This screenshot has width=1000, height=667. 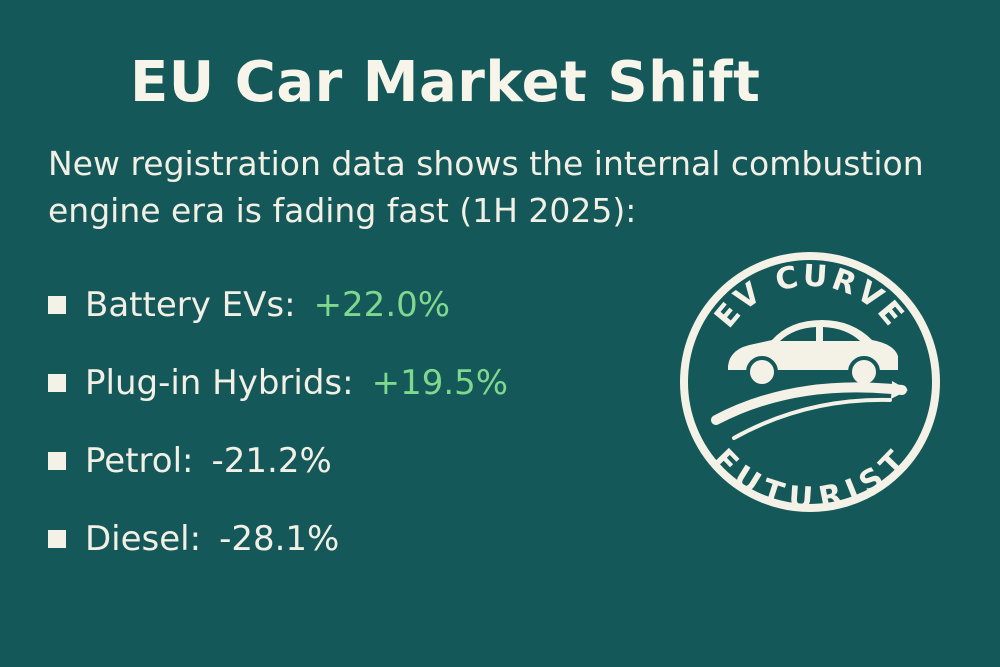 I want to click on stat-label: Plug-in Hybrids:, so click(x=219, y=383).